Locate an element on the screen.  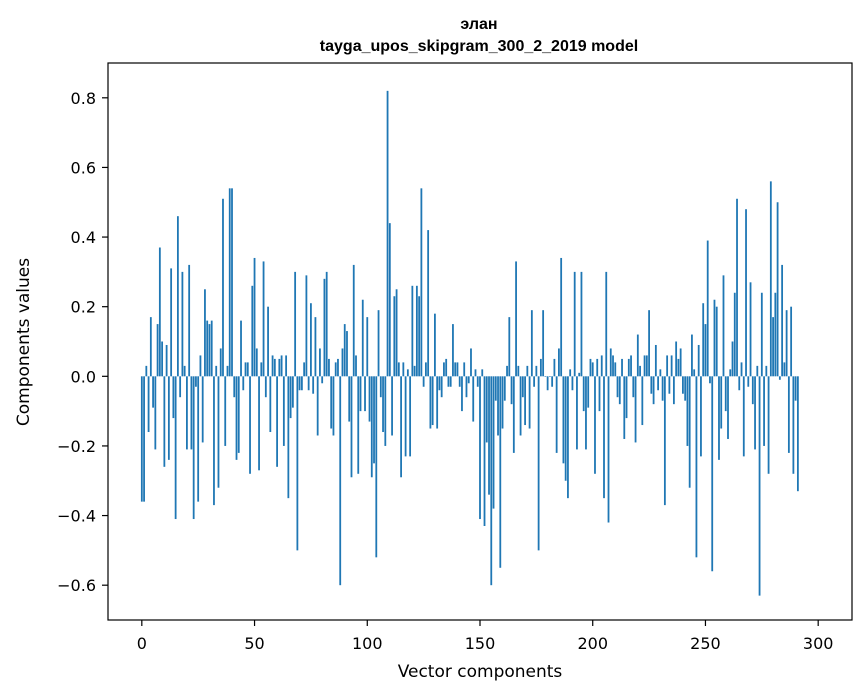
y-axis-ticks: −0.6 −0.4 −0.2 0.0 0.2 0.4 0.6 0.8 is located at coordinates (82, 342).